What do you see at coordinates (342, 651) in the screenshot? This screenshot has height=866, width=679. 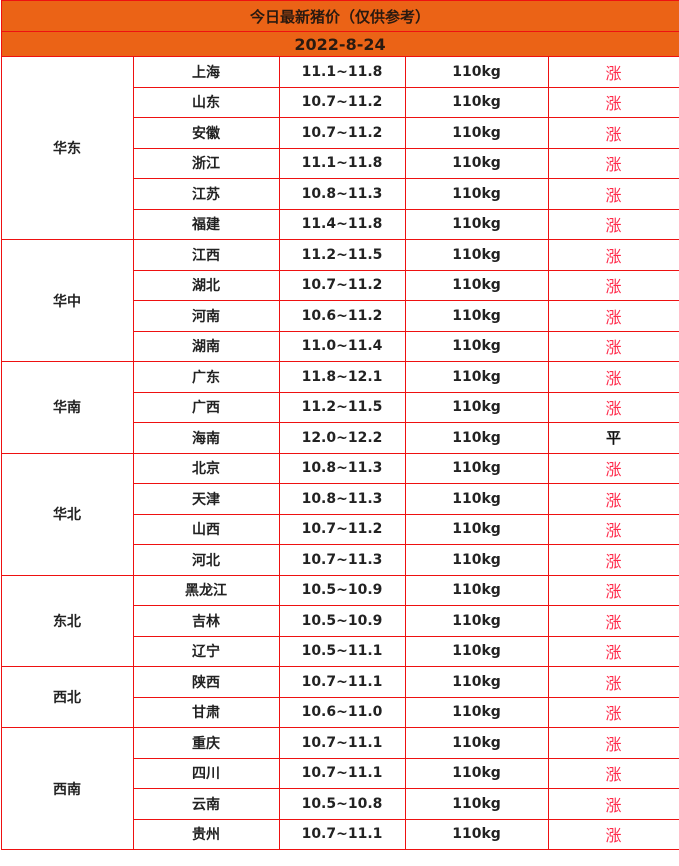 I see `price-range-cell: 10.5~11.1` at bounding box center [342, 651].